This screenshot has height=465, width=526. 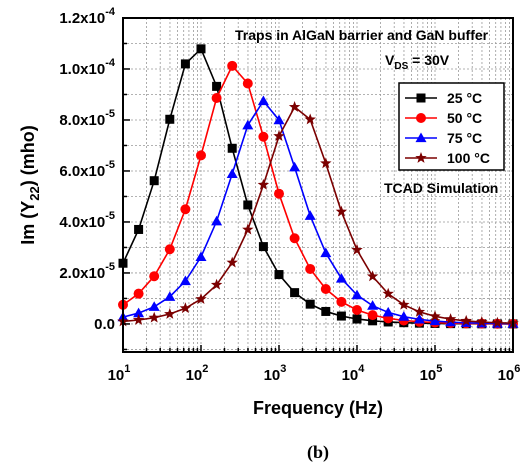 What do you see at coordinates (464, 138) in the screenshot?
I see `legend-label: 75 °C` at bounding box center [464, 138].